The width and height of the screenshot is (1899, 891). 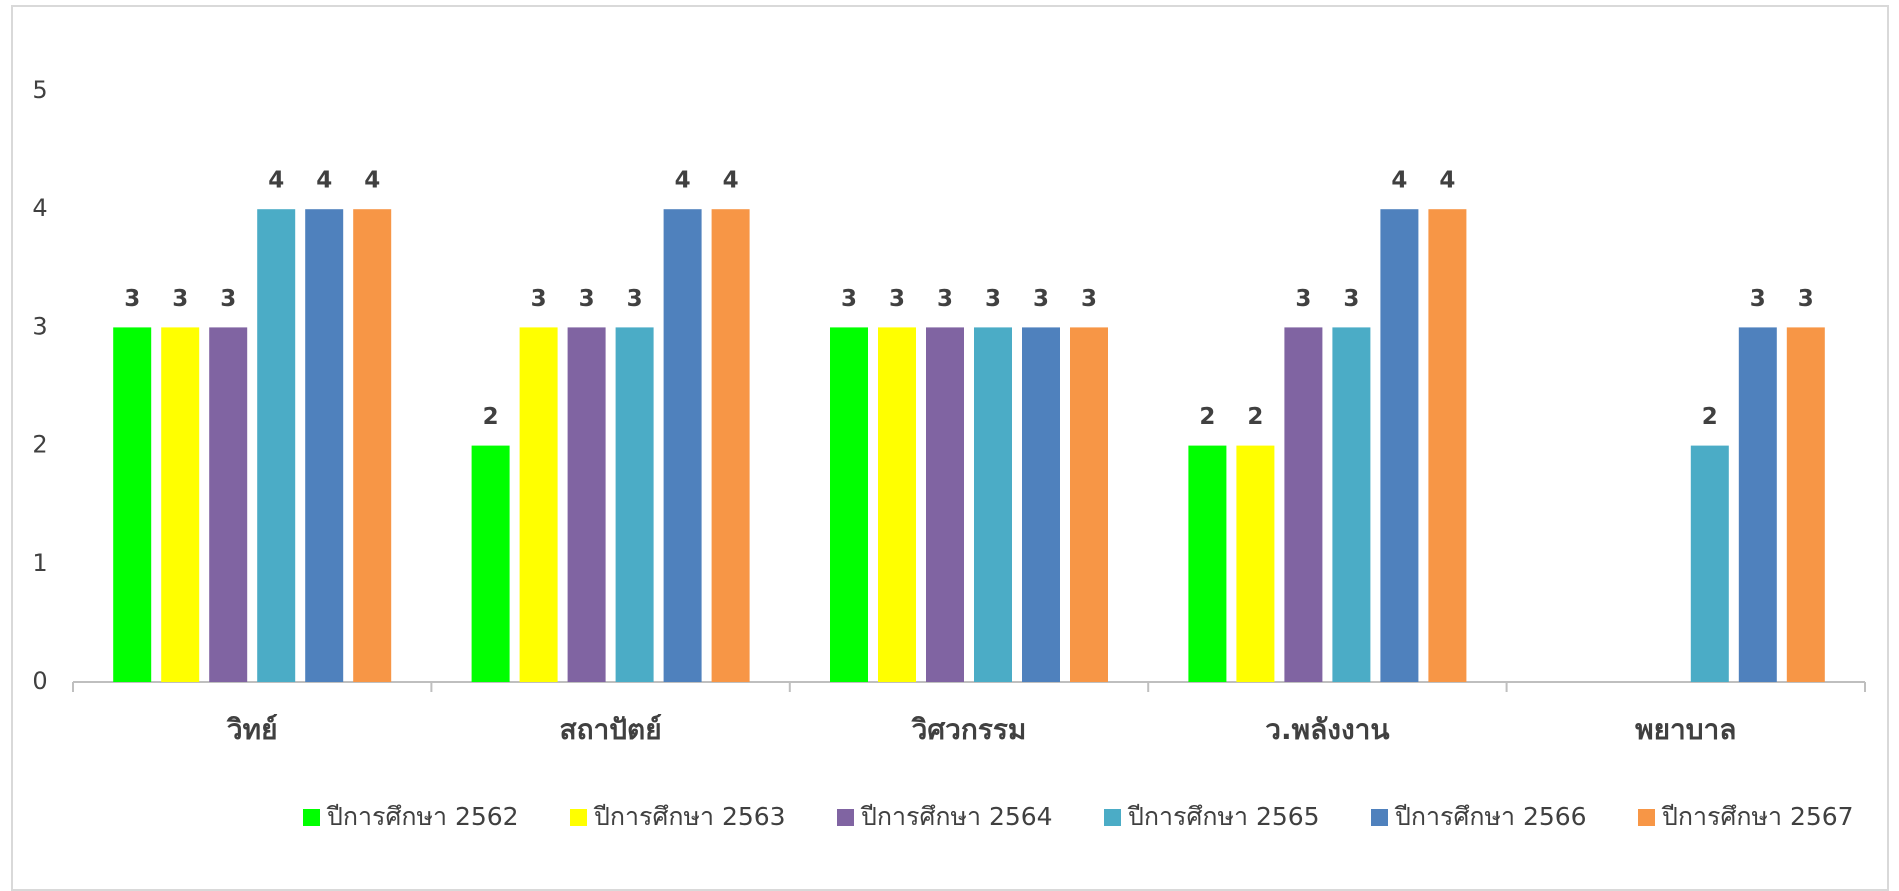 What do you see at coordinates (1757, 816) in the screenshot?
I see `legend-label: ปีการศึกษา 2567` at bounding box center [1757, 816].